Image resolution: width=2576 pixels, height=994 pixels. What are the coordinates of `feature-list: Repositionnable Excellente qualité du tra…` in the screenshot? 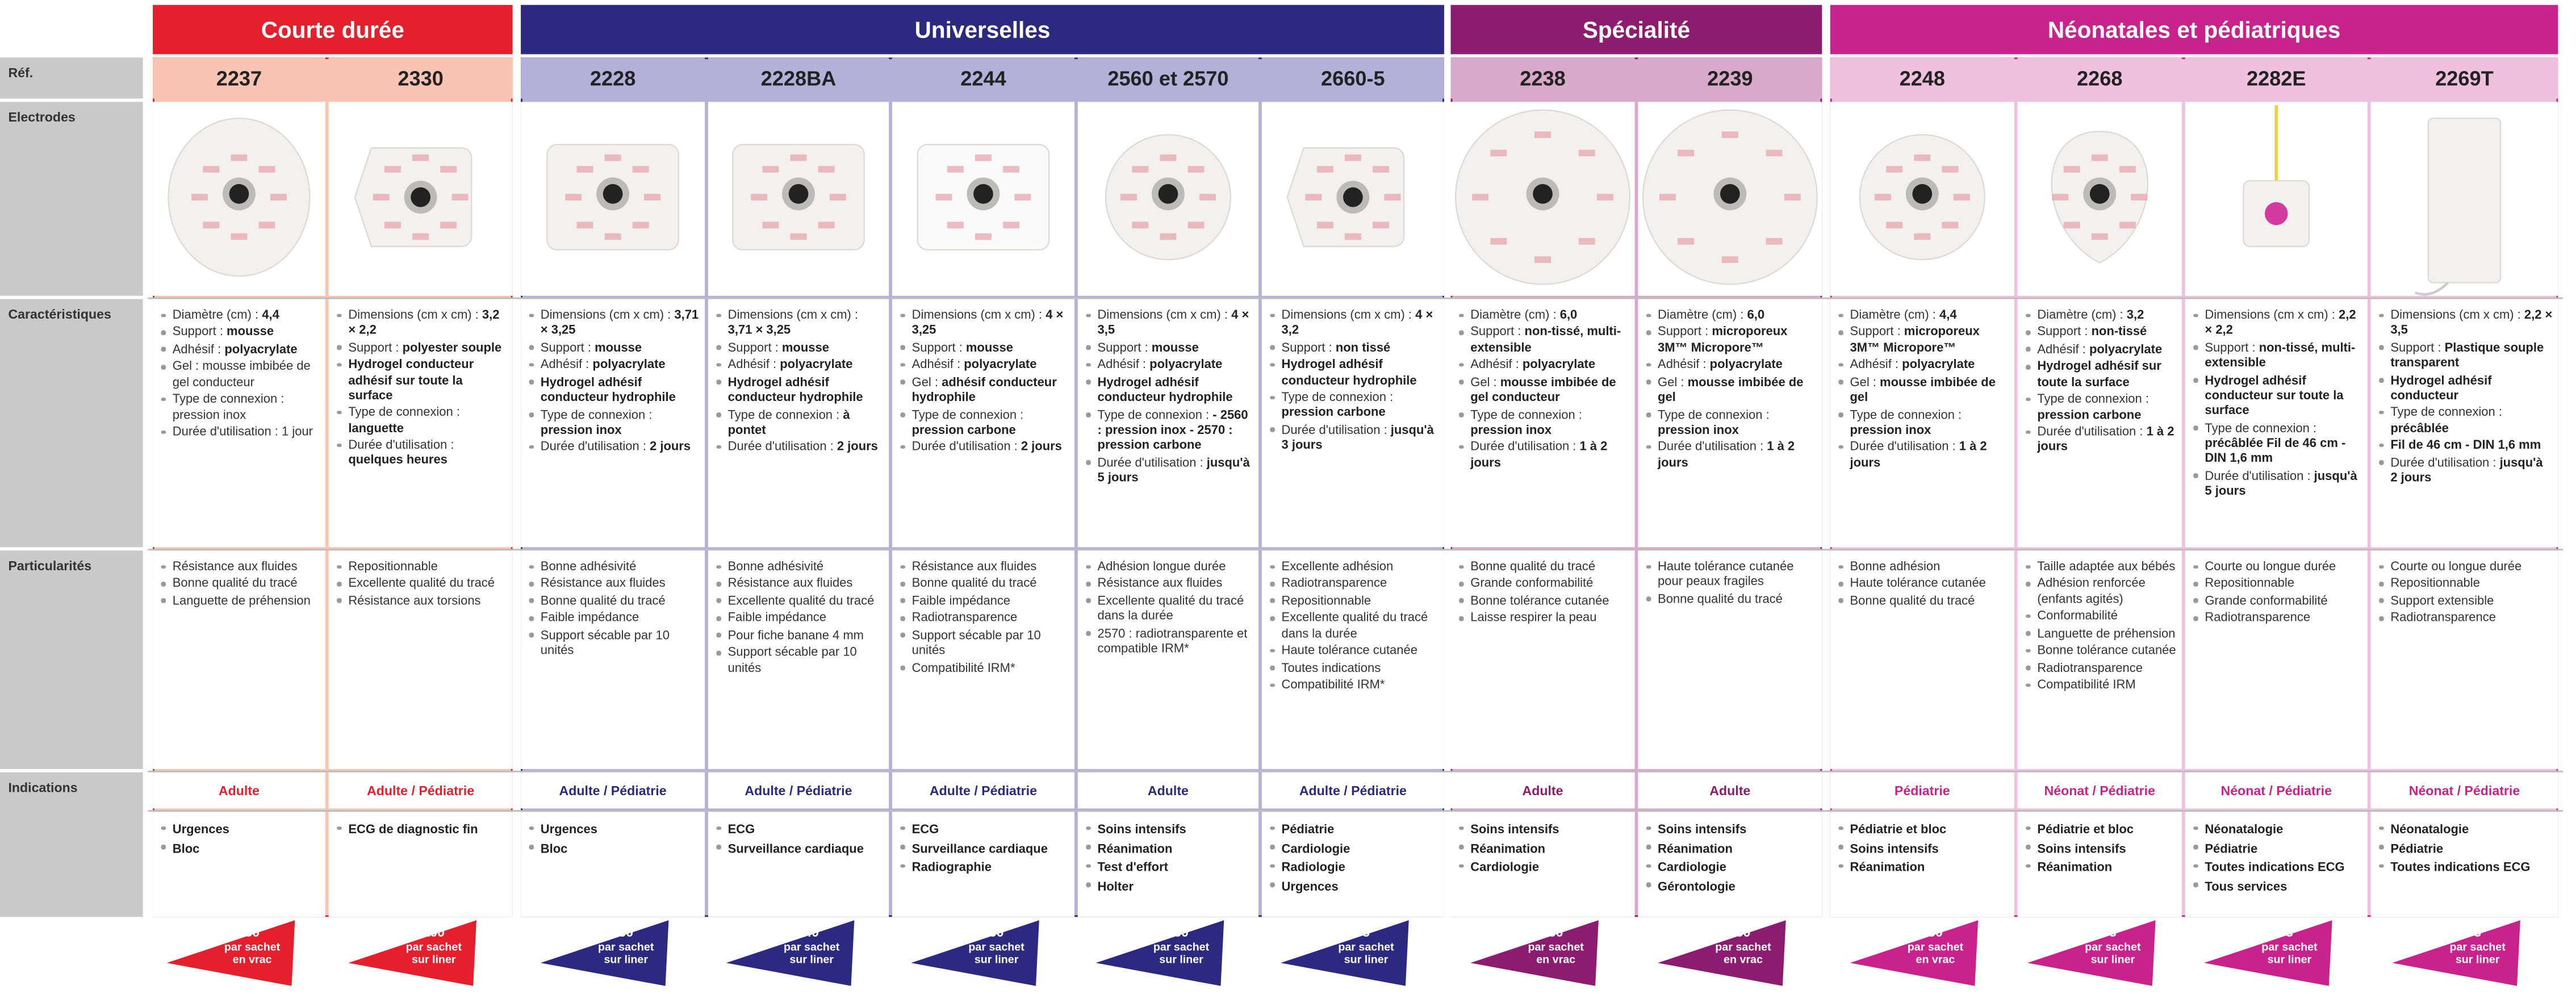 It's located at (421, 579).